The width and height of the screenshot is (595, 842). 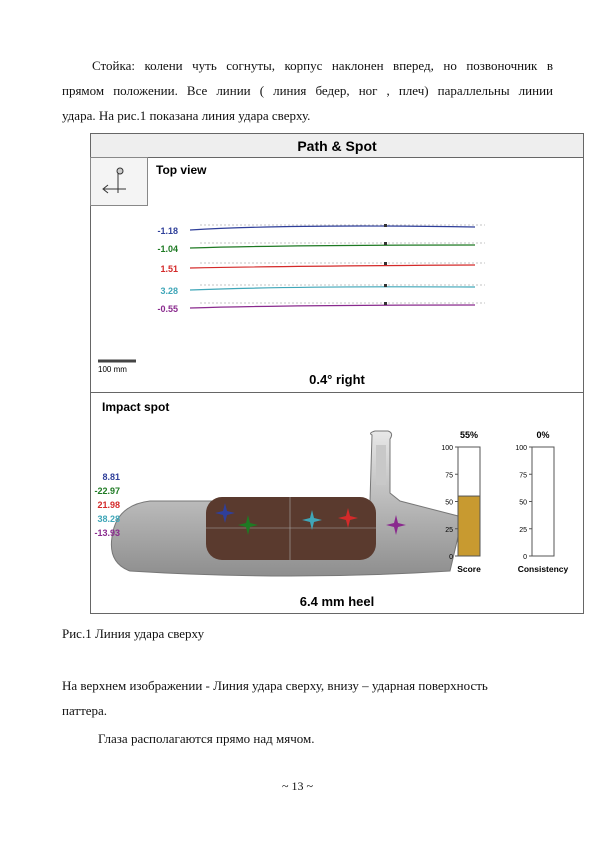 What do you see at coordinates (169, 269) in the screenshot?
I see `row-label: 1.51` at bounding box center [169, 269].